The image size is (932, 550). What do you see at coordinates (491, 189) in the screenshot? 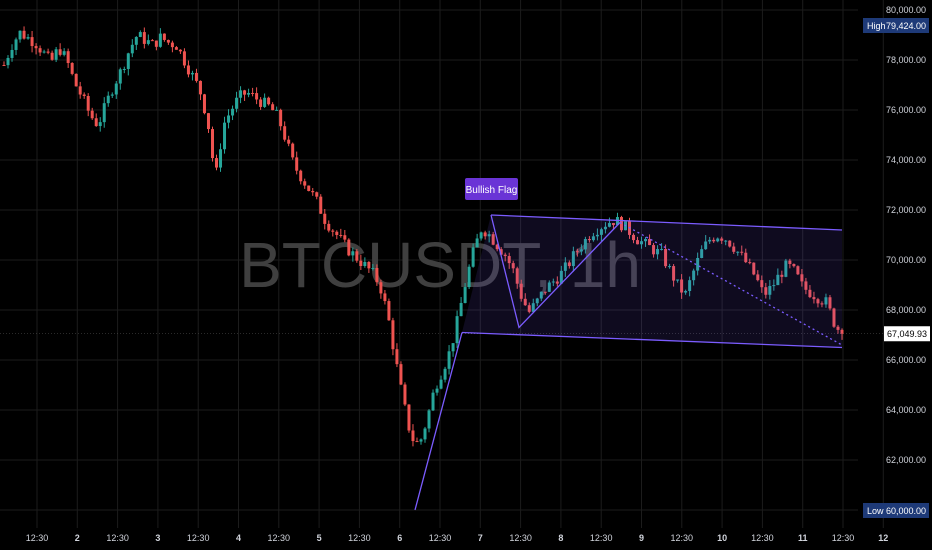
I see `annotation-label: Bullish Flag` at bounding box center [491, 189].